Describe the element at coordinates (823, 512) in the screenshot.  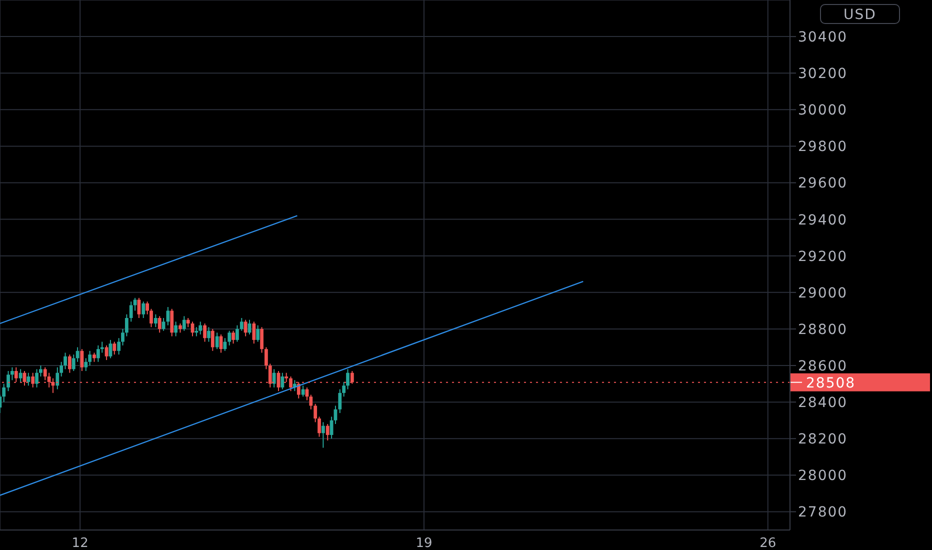
I see `y-tick-label: 27800` at that location.